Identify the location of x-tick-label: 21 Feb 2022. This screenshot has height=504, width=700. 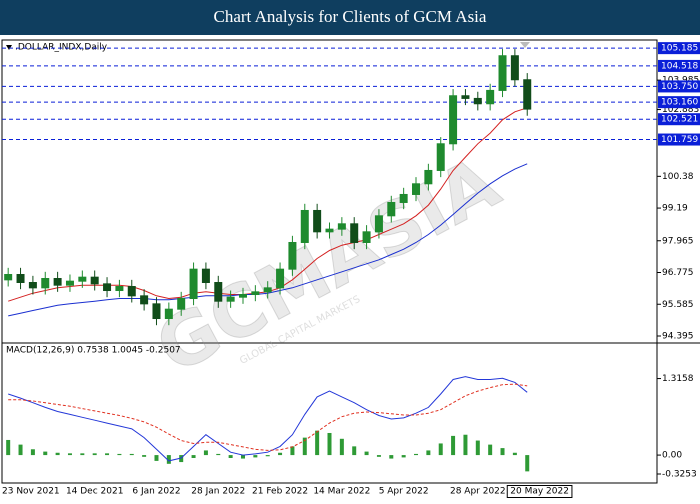
(280, 492).